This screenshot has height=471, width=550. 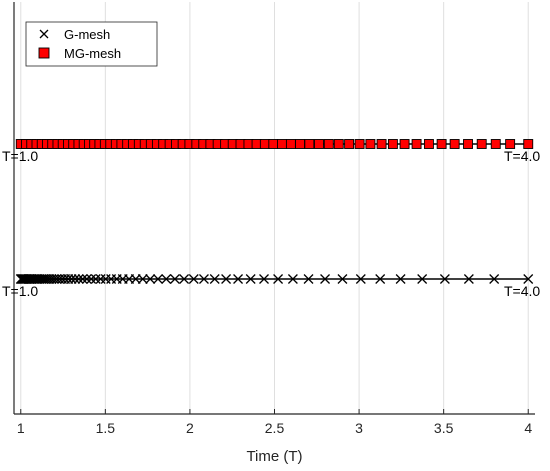 I want to click on x-tick-label: 2.5, so click(x=275, y=428).